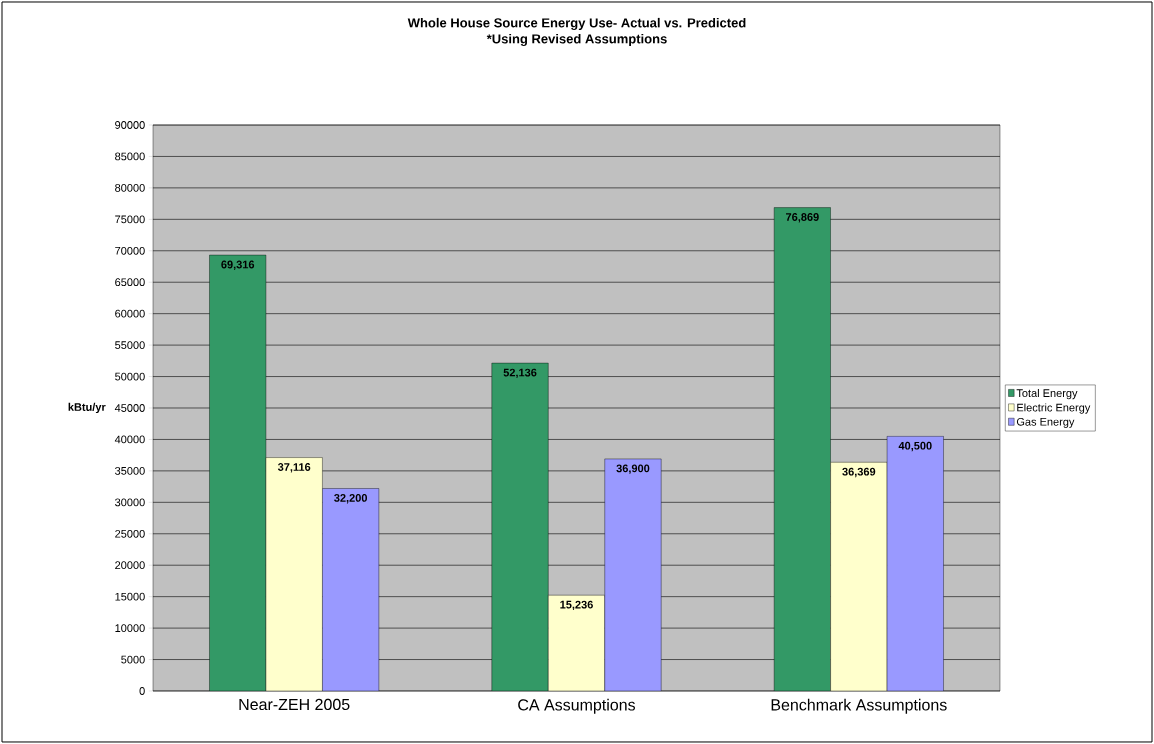  I want to click on chart-subtitle: *Using Revised Assumptions, so click(576, 40).